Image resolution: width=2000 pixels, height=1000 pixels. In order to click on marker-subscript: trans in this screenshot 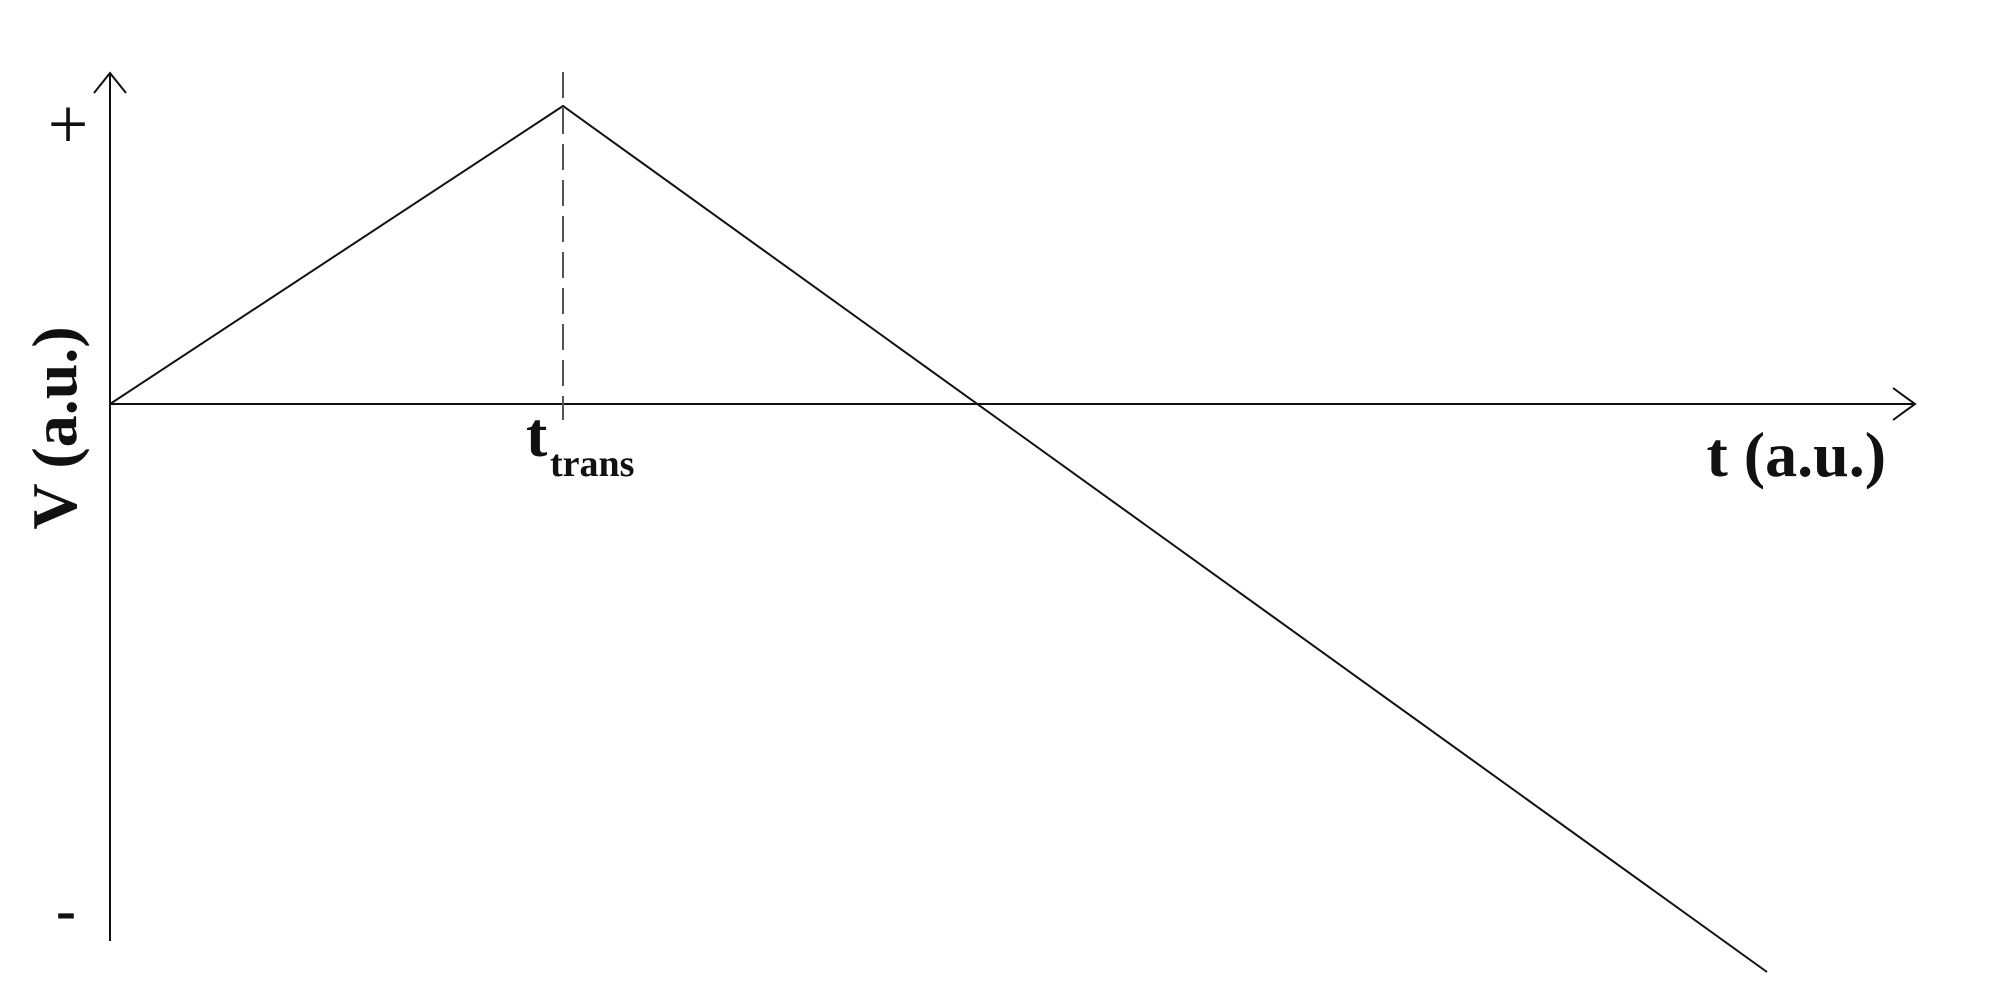, I will do `click(592, 464)`.